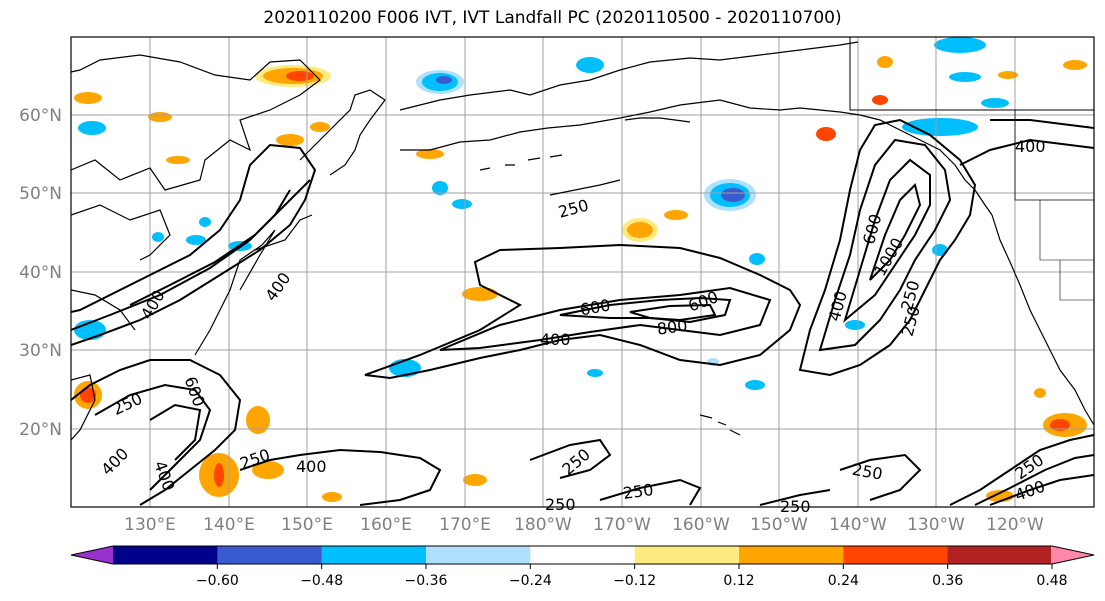  What do you see at coordinates (672, 327) in the screenshot?
I see `contour-label: 800` at bounding box center [672, 327].